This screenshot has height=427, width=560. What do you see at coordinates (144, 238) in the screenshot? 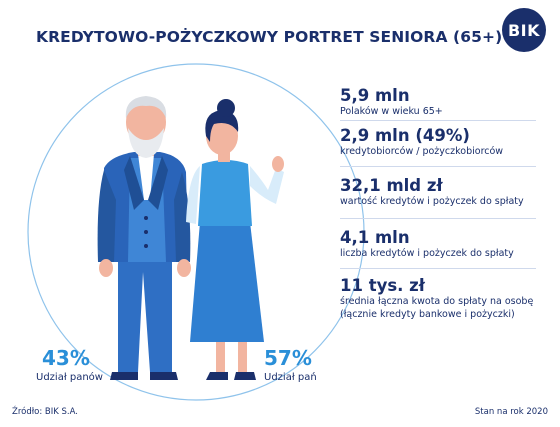
I see `man-figure` at bounding box center [144, 238].